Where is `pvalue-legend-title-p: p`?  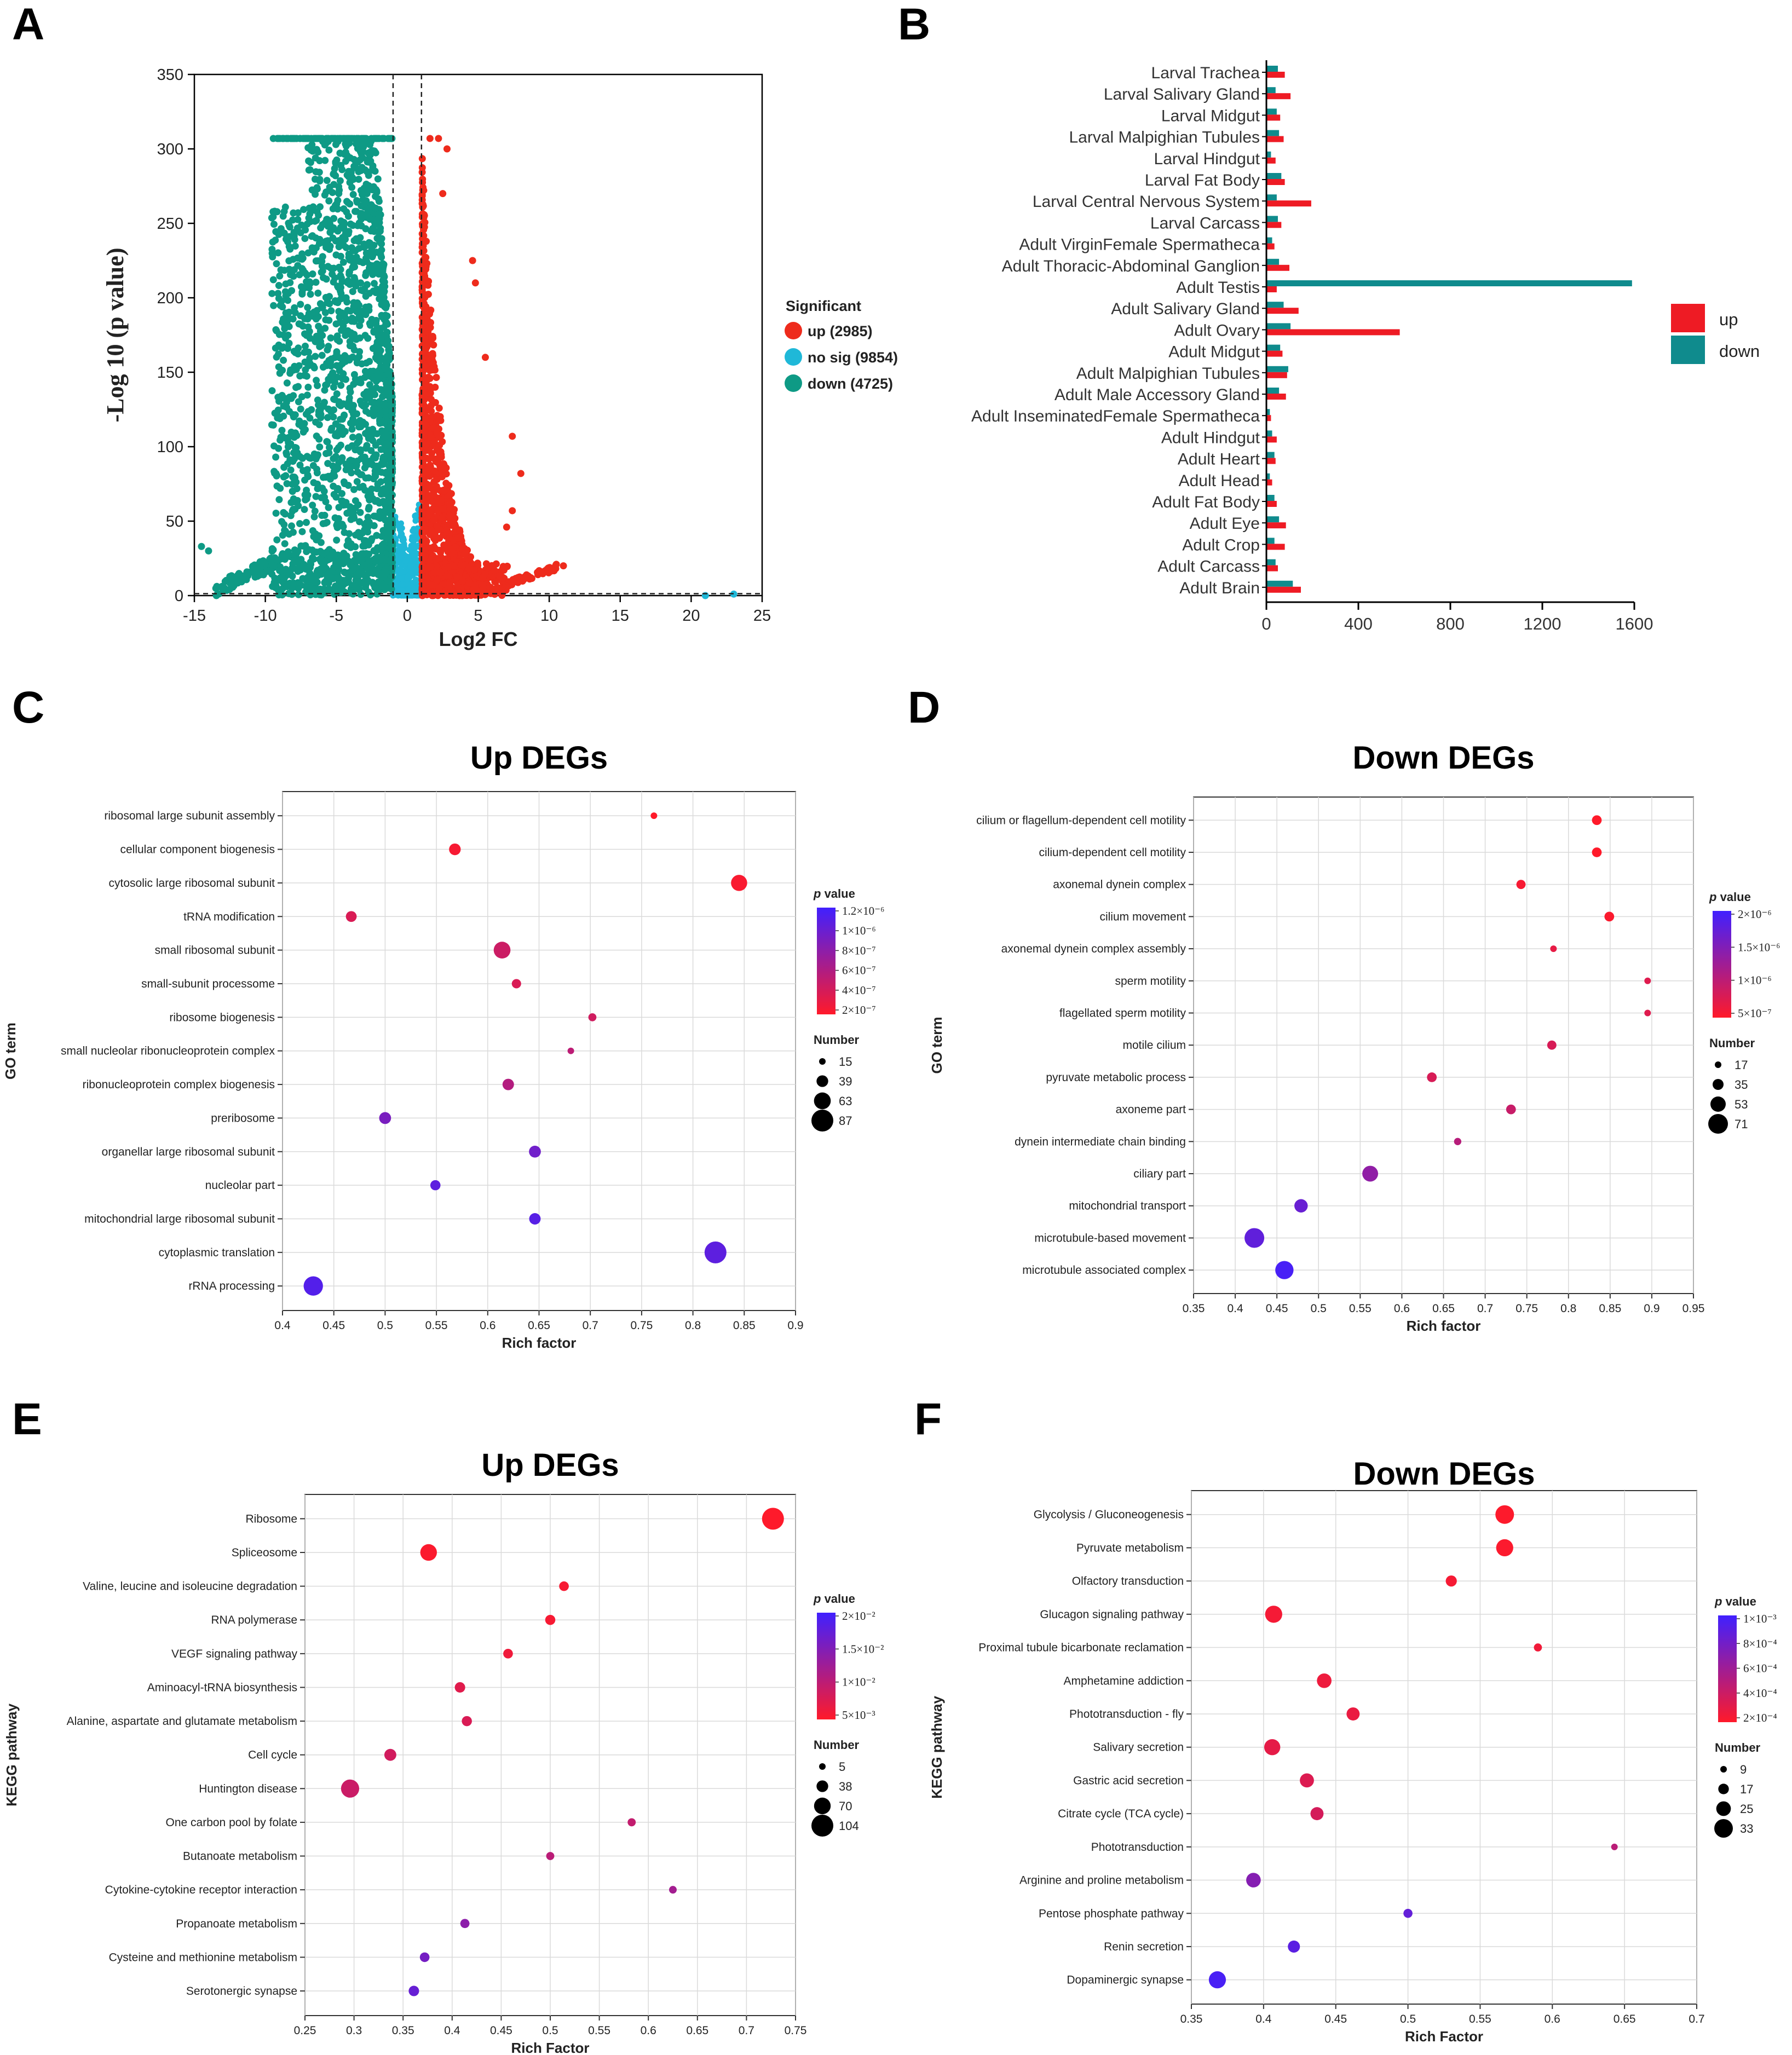 pvalue-legend-title-p: p is located at coordinates (817, 1599).